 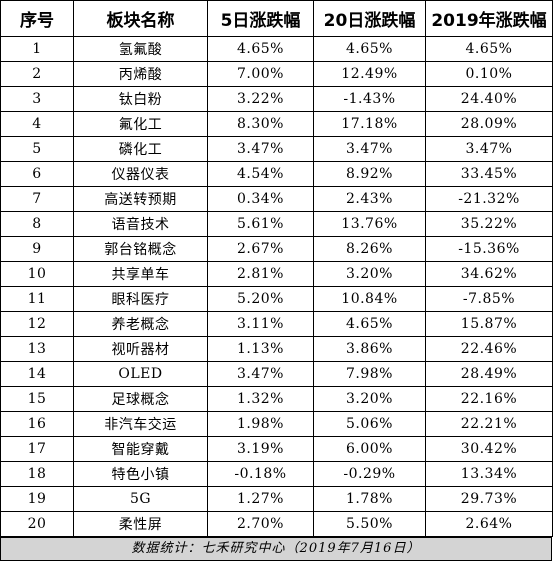 I want to click on table-row: 19 5G 1.27% 1.78% 29.73%, so click(x=276, y=499).